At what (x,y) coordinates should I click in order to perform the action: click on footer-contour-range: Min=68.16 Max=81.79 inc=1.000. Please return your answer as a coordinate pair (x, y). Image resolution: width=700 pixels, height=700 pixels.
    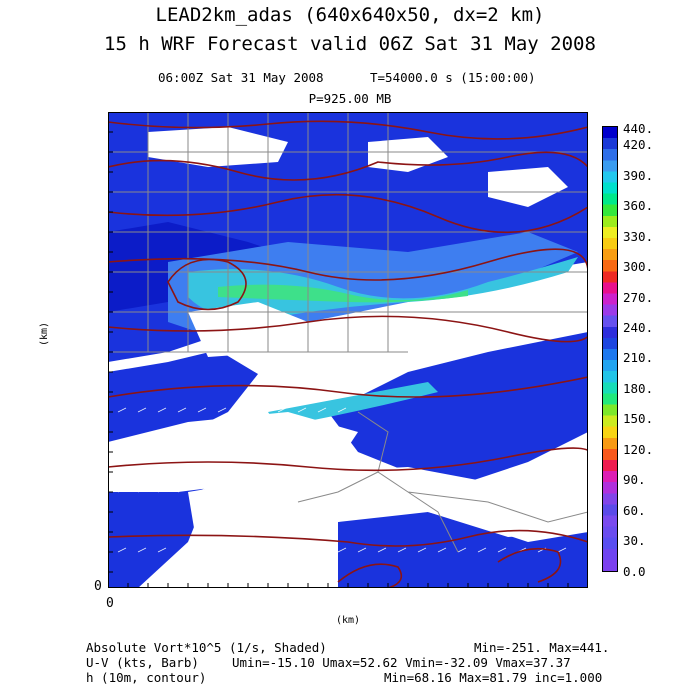
    Looking at the image, I should click on (493, 677).